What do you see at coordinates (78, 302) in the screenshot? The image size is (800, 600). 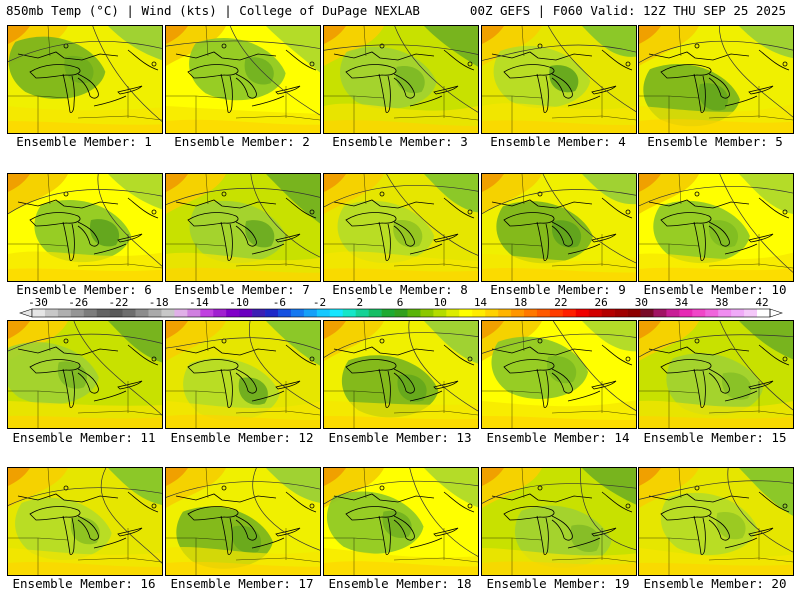 I see `colorbar-tick-label: -26` at bounding box center [78, 302].